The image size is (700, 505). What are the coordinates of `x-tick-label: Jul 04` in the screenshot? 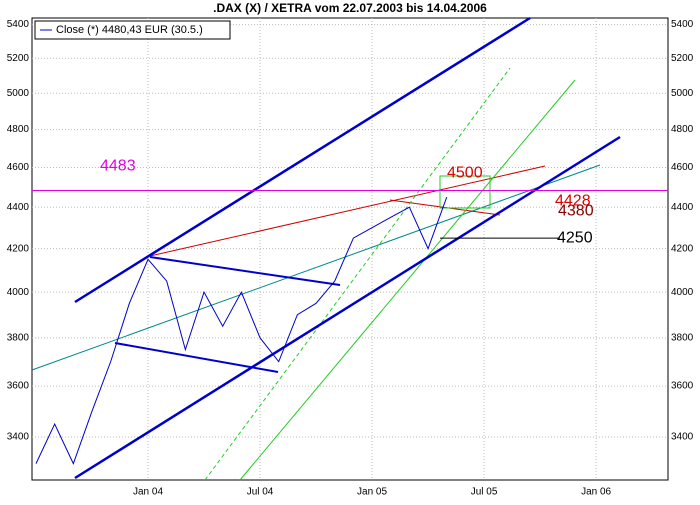 It's located at (260, 492).